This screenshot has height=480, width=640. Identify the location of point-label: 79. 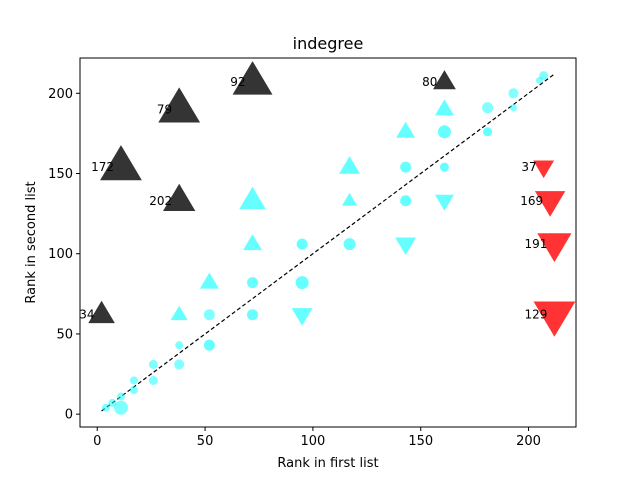
(164, 109).